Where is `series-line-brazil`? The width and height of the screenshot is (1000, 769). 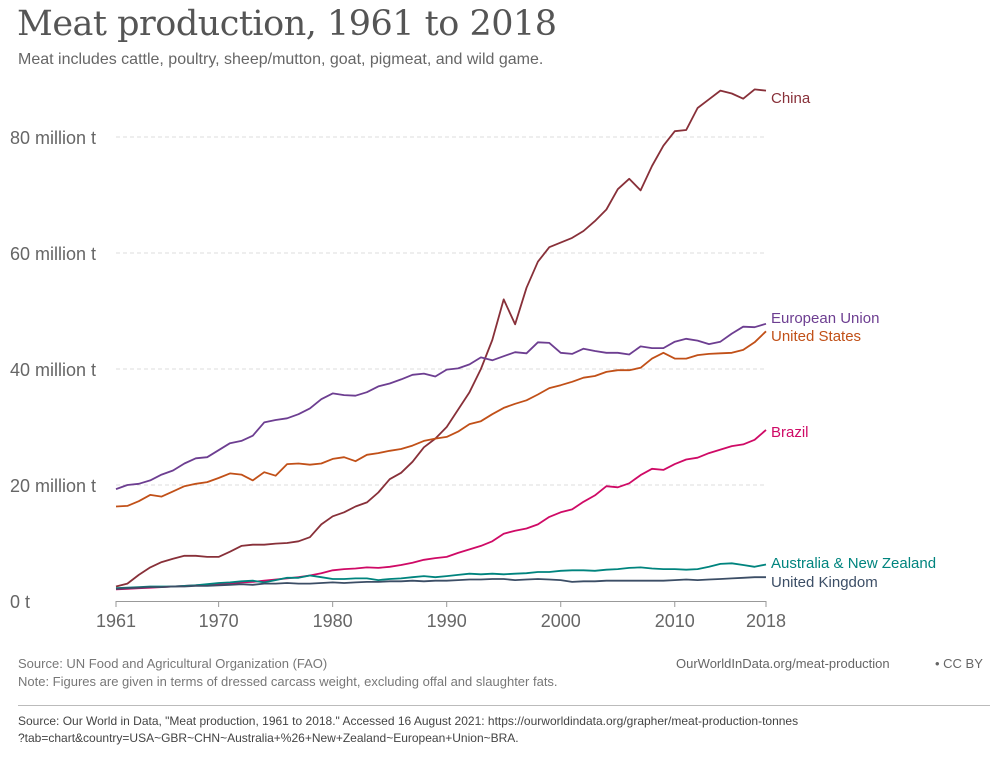 series-line-brazil is located at coordinates (441, 510).